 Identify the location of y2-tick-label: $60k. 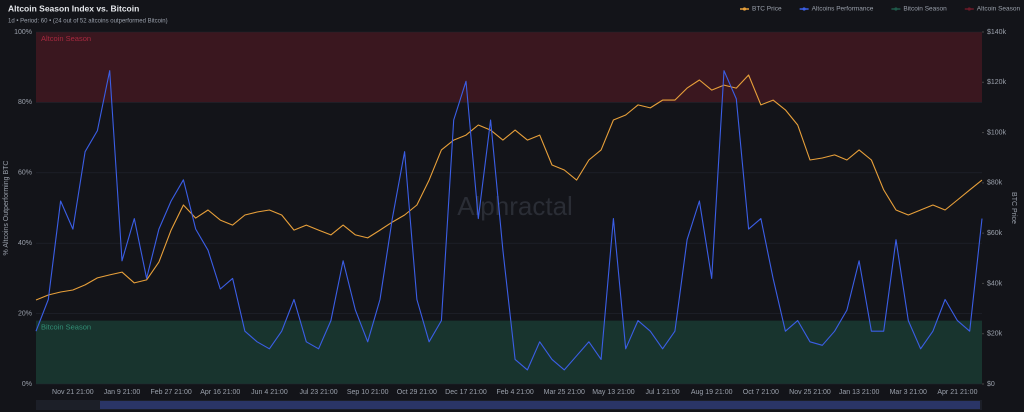
(995, 233).